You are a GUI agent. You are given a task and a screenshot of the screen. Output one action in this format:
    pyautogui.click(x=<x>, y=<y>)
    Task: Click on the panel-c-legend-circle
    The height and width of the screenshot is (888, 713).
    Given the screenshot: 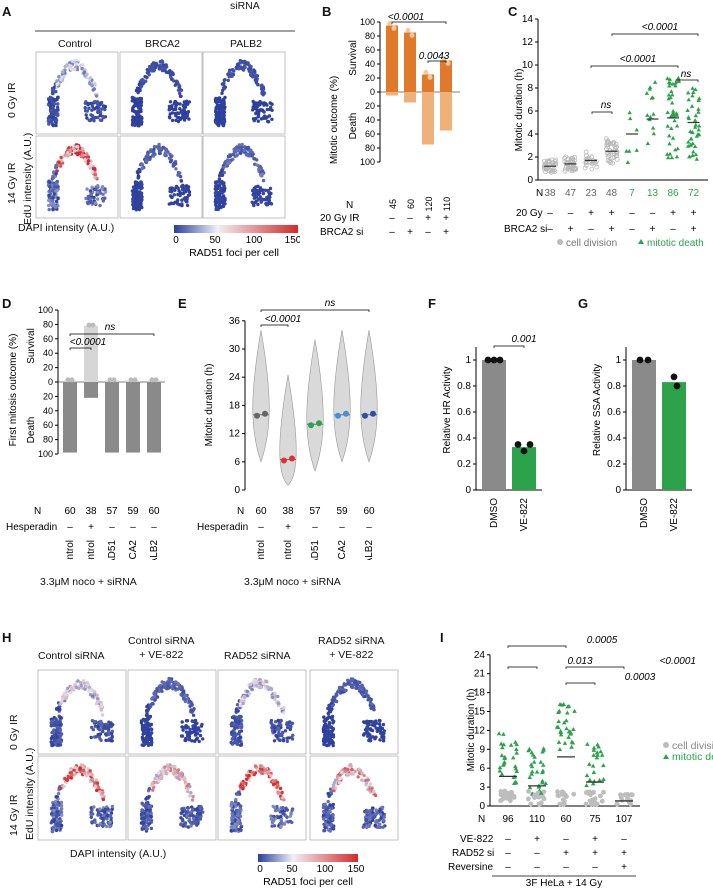 What is the action you would take?
    pyautogui.click(x=560, y=242)
    